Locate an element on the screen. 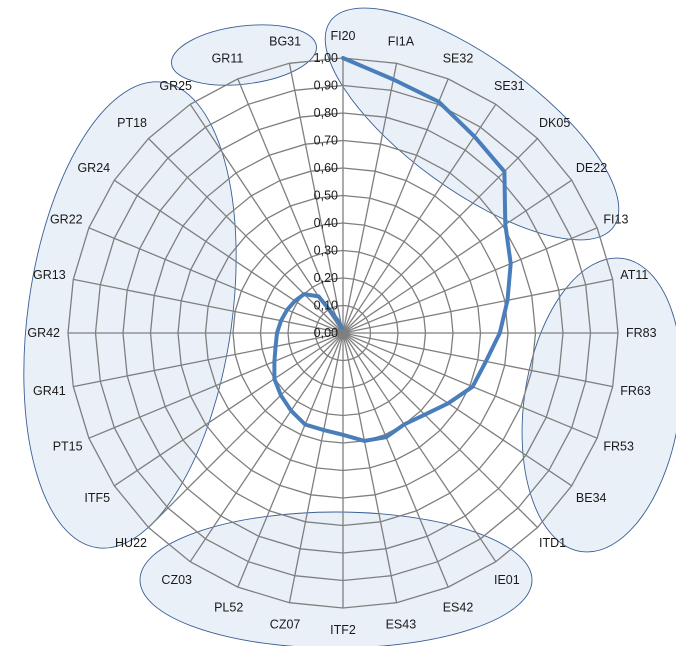 This screenshot has width=676, height=646. category-label-hu22: HU22 is located at coordinates (131, 543).